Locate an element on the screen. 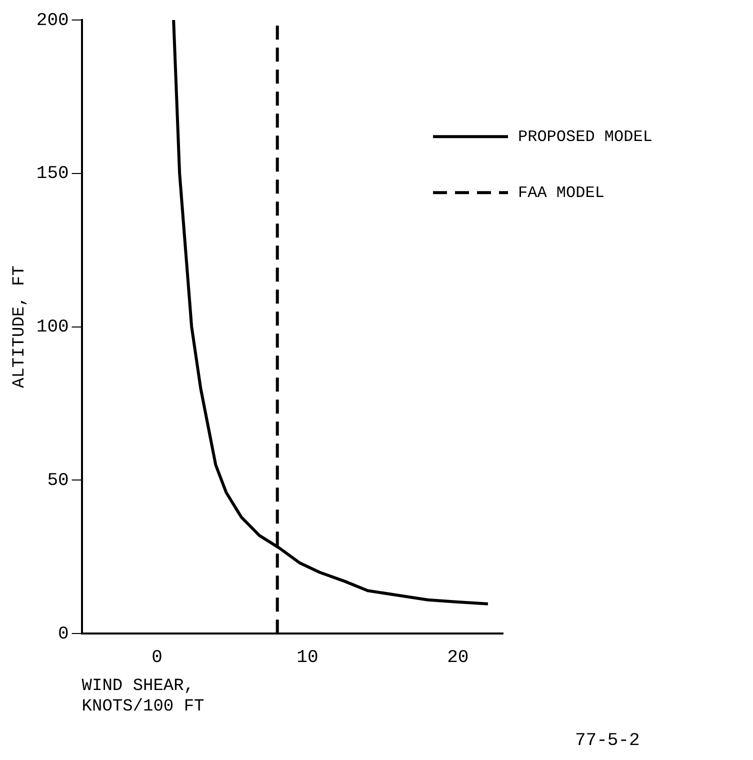  y-tick-label: 150 is located at coordinates (52, 174).